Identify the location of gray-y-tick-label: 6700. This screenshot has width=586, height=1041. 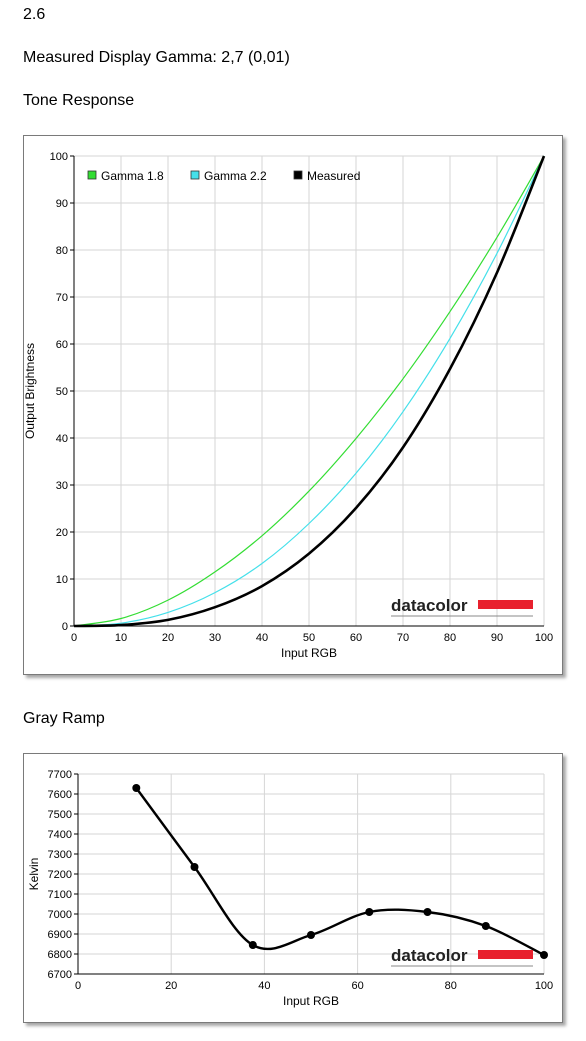
(60, 975).